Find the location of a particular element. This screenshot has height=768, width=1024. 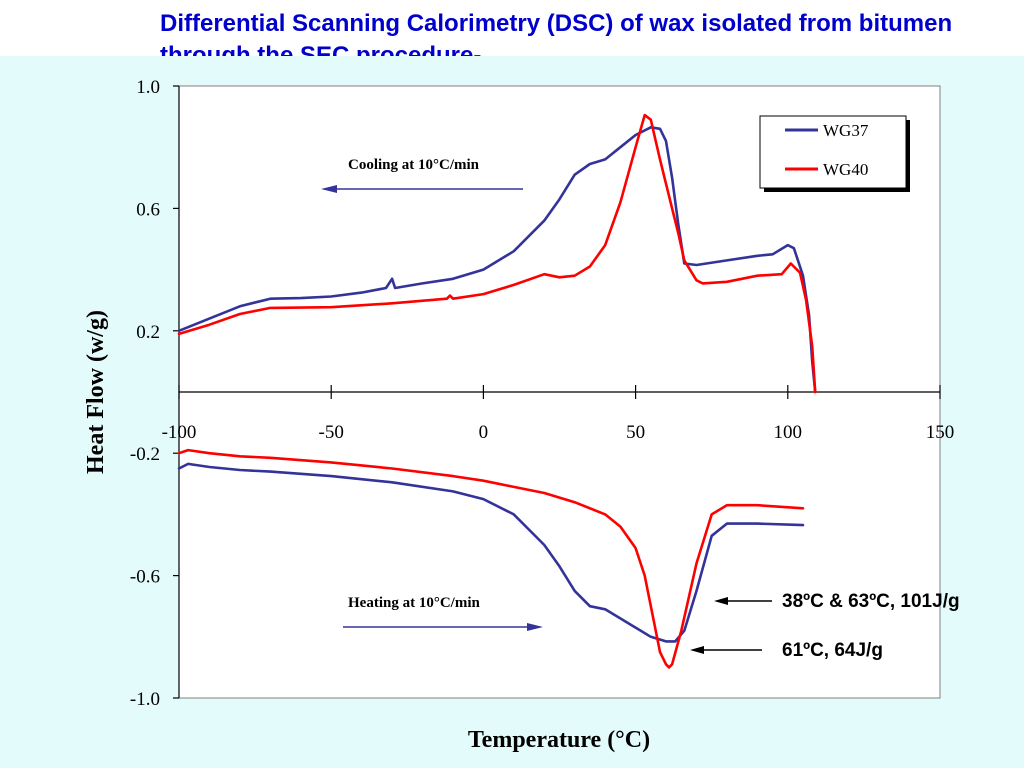

y-tick-label: -0.2 is located at coordinates (145, 454).